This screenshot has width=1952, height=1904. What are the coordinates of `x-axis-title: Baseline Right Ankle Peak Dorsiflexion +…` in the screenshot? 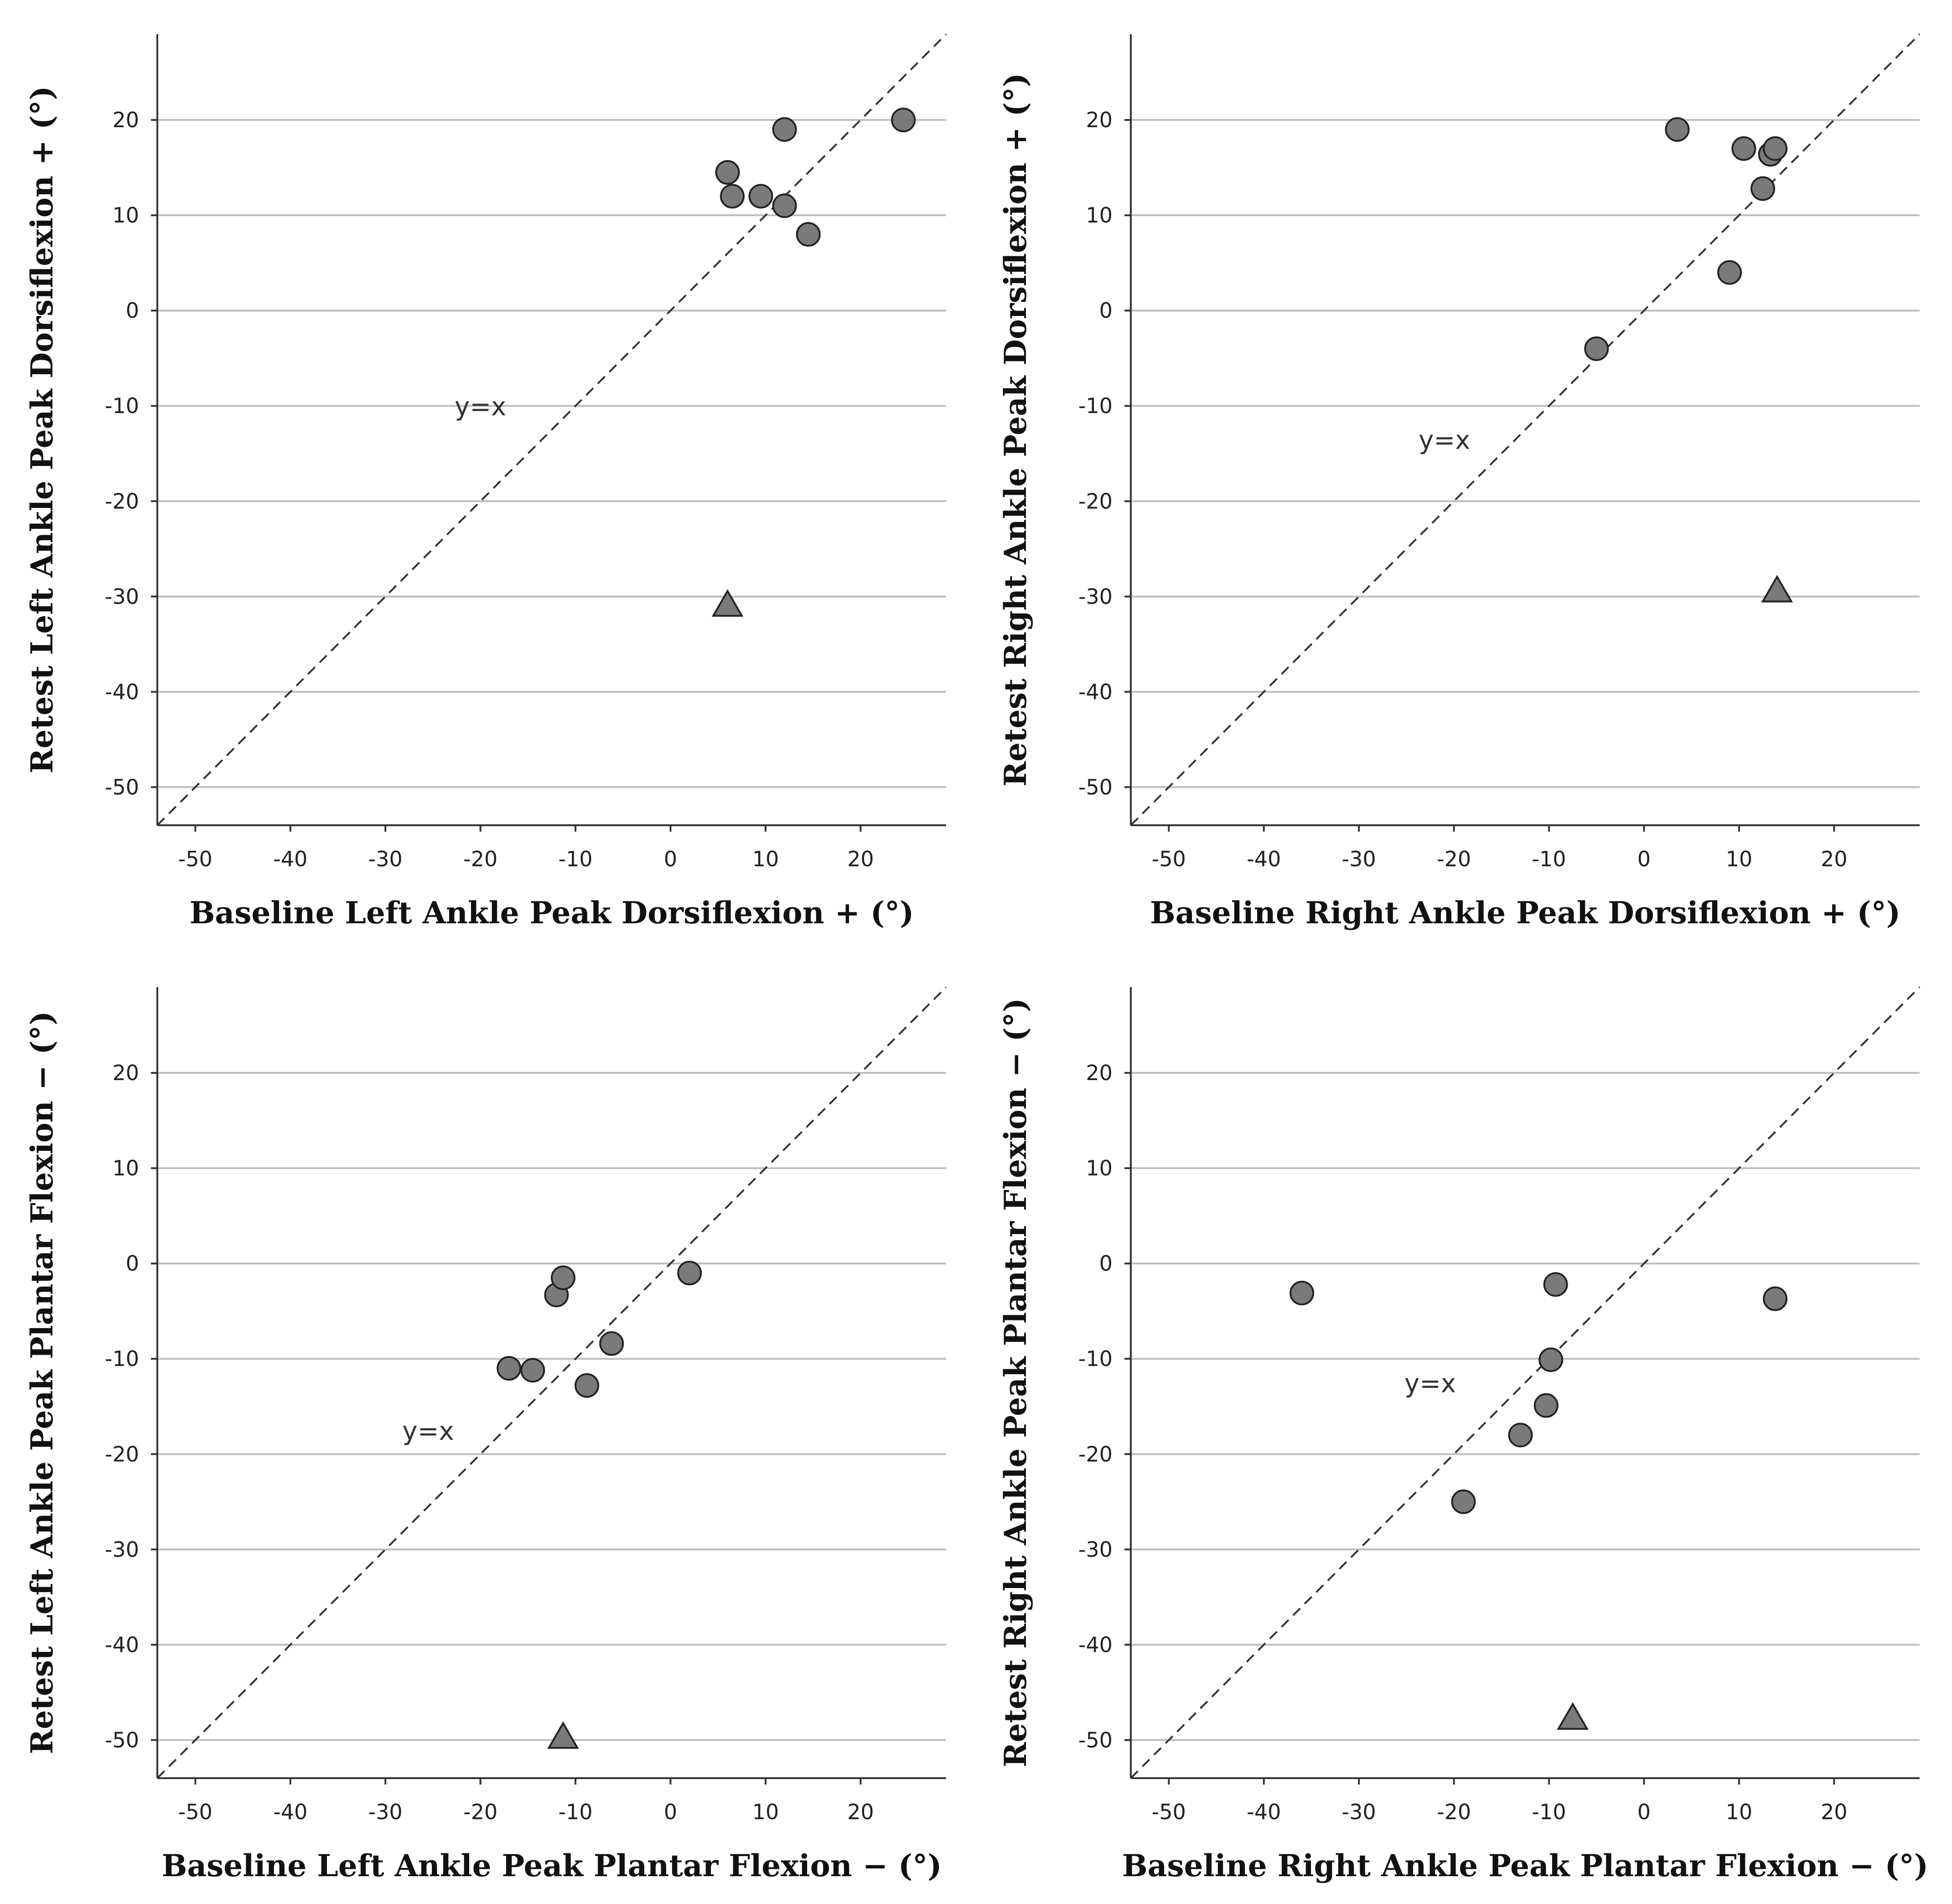 It's located at (1525, 913).